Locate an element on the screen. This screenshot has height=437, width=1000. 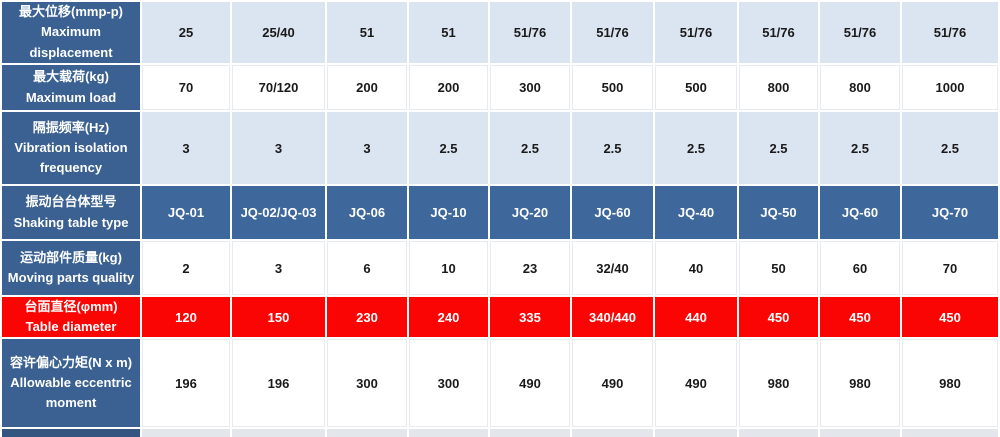
row-header-en: Allowable eccentric moment is located at coordinates (71, 393).